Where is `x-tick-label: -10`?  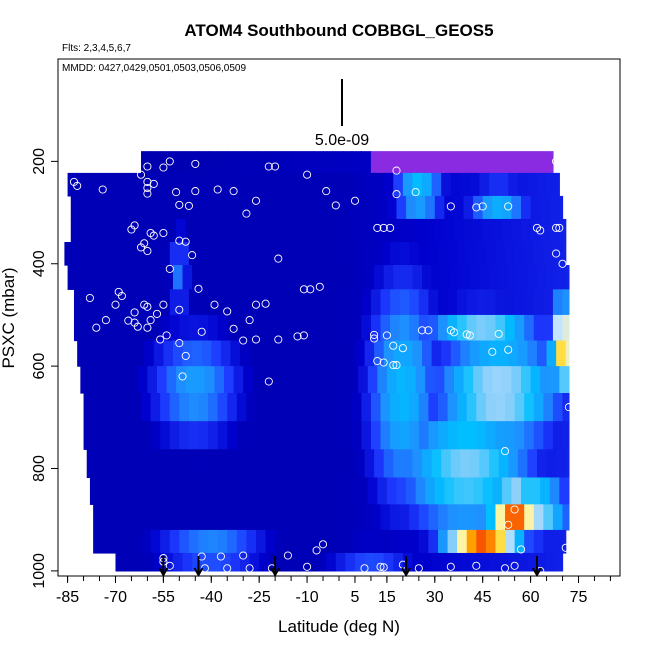
x-tick-label: -10 is located at coordinates (307, 597).